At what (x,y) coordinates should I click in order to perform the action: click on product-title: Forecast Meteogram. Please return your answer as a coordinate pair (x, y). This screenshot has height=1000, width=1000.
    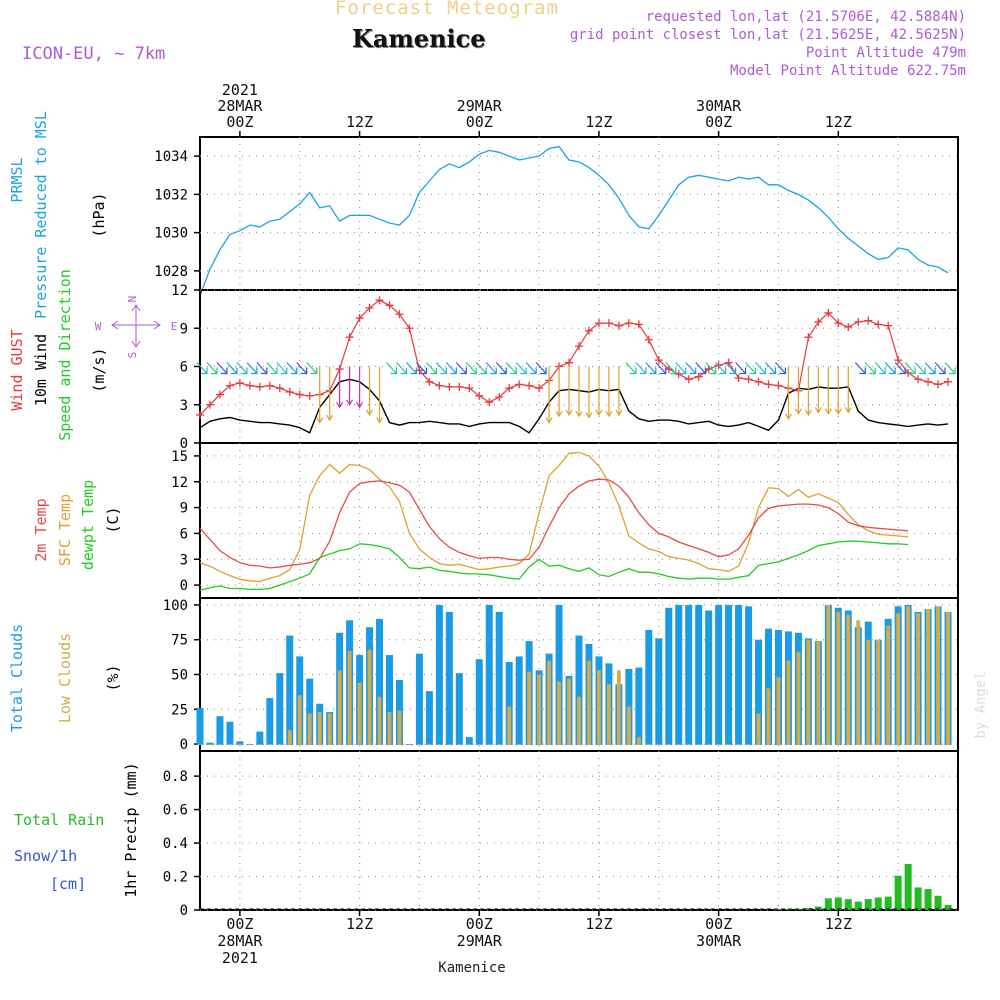
    Looking at the image, I should click on (447, 9).